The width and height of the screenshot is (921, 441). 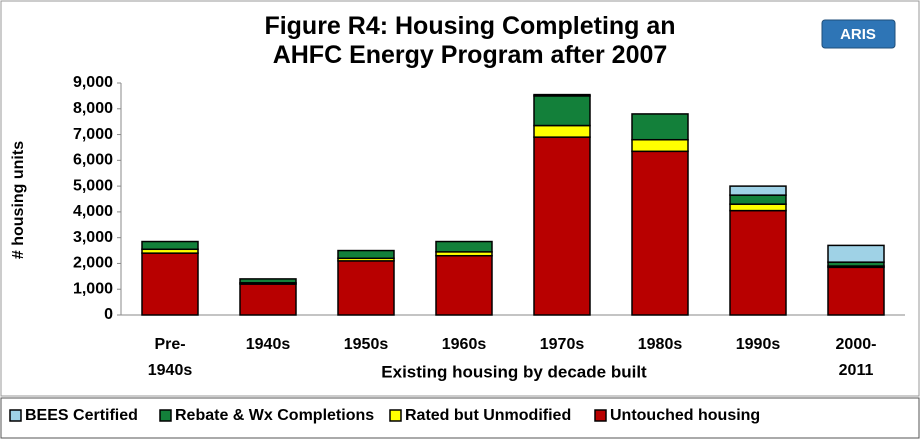 What do you see at coordinates (170, 357) in the screenshot?
I see `x-tick-label: Pre-1940s` at bounding box center [170, 357].